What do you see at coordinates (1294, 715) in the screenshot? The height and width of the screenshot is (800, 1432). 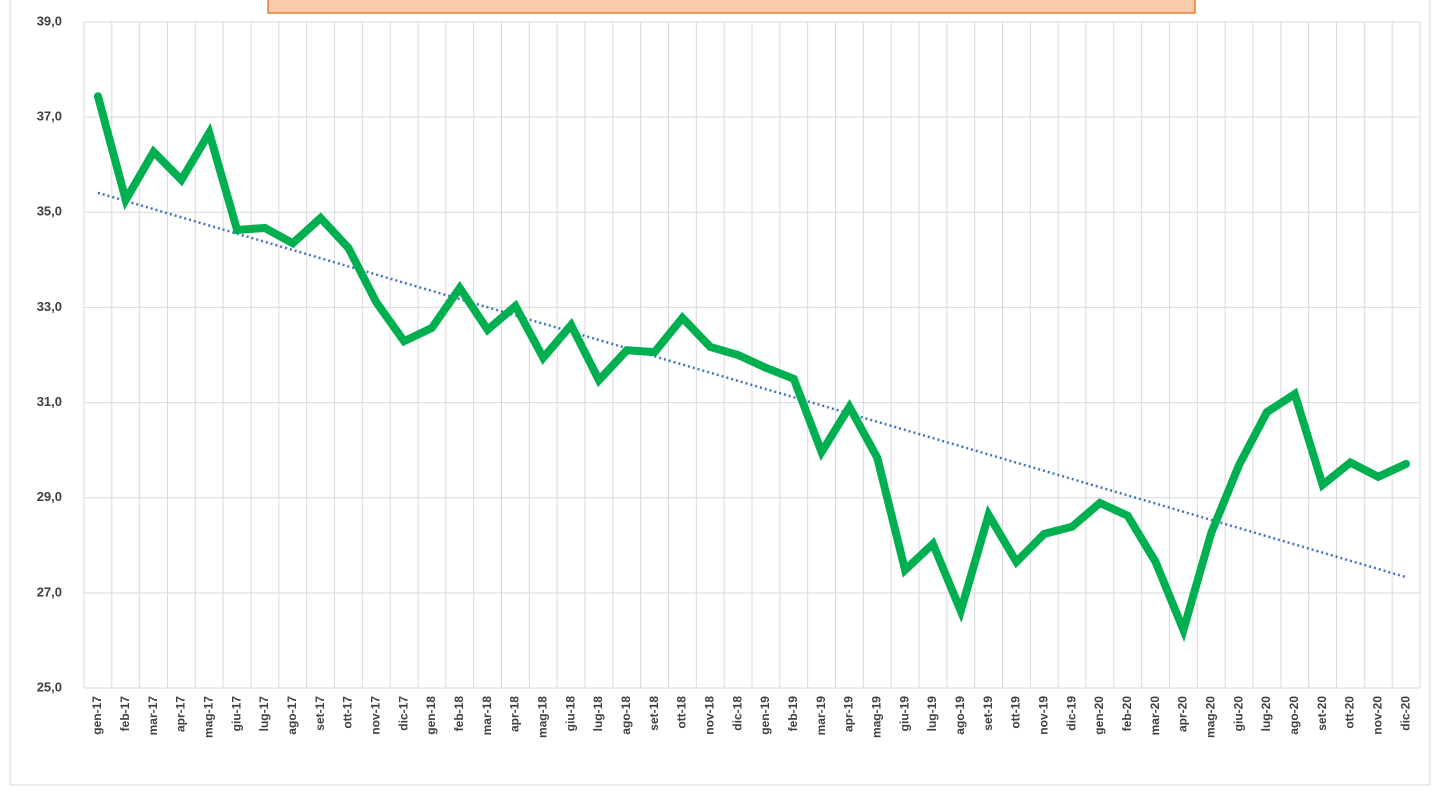 I see `x-tick-label: ago-20` at bounding box center [1294, 715].